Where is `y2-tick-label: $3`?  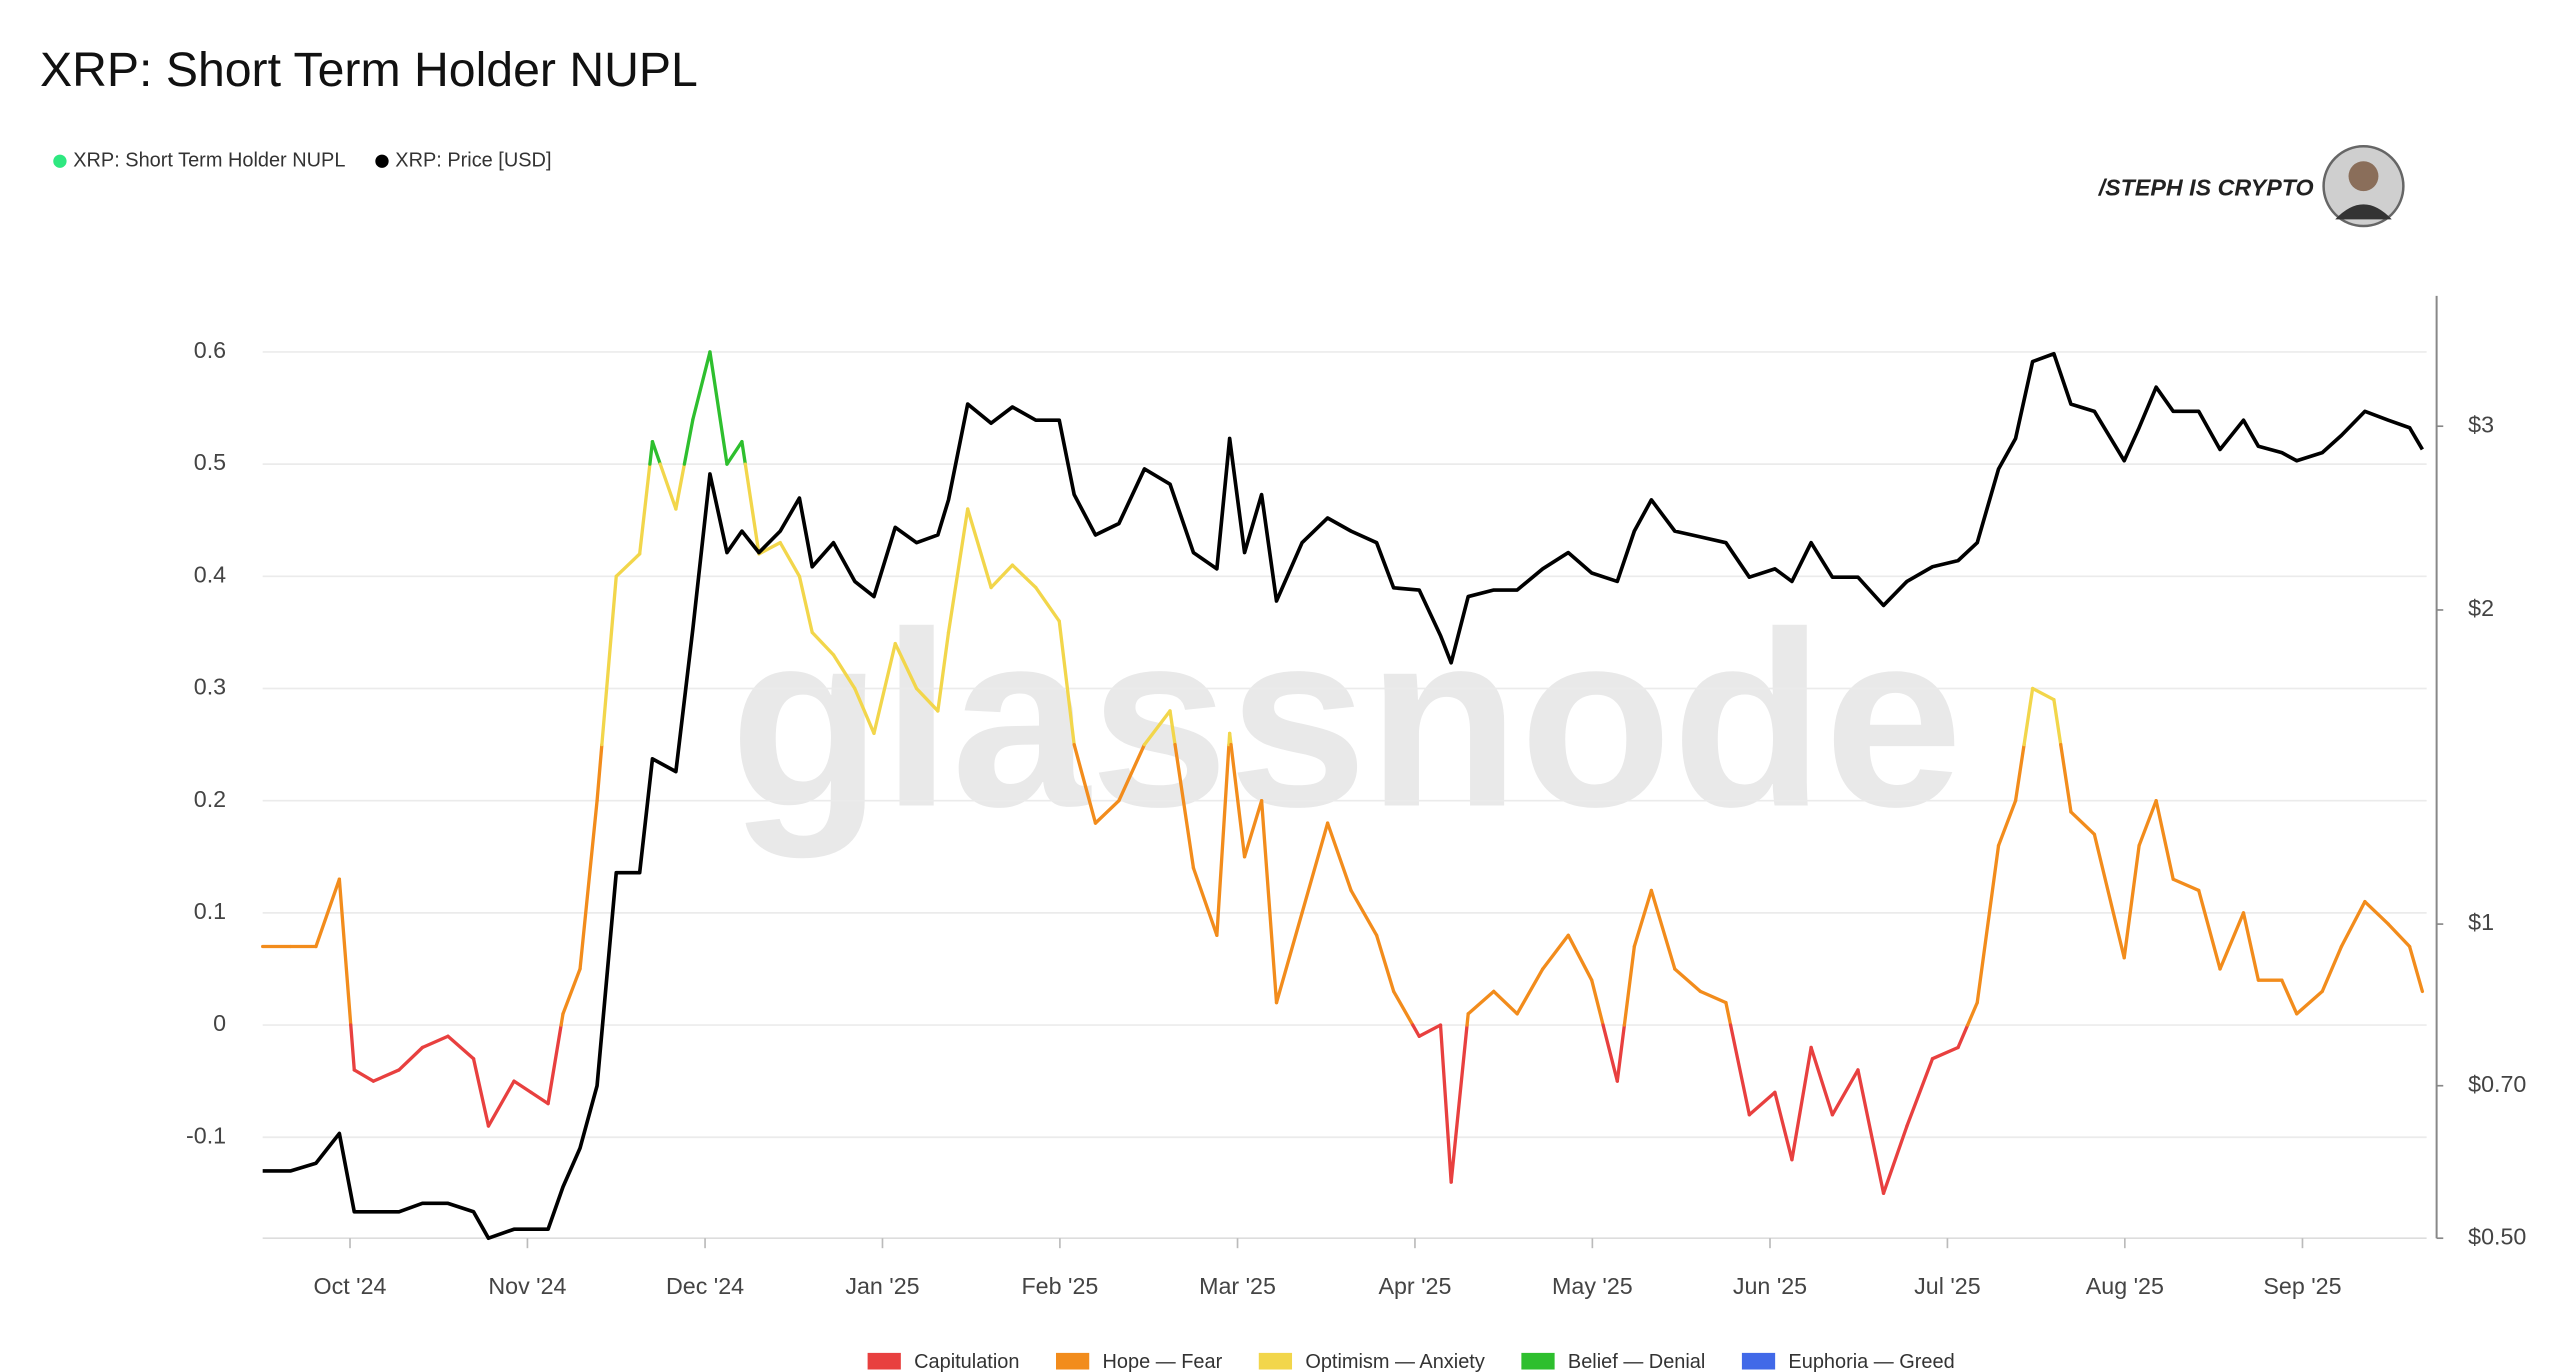
y2-tick-label: $3 is located at coordinates (2481, 424).